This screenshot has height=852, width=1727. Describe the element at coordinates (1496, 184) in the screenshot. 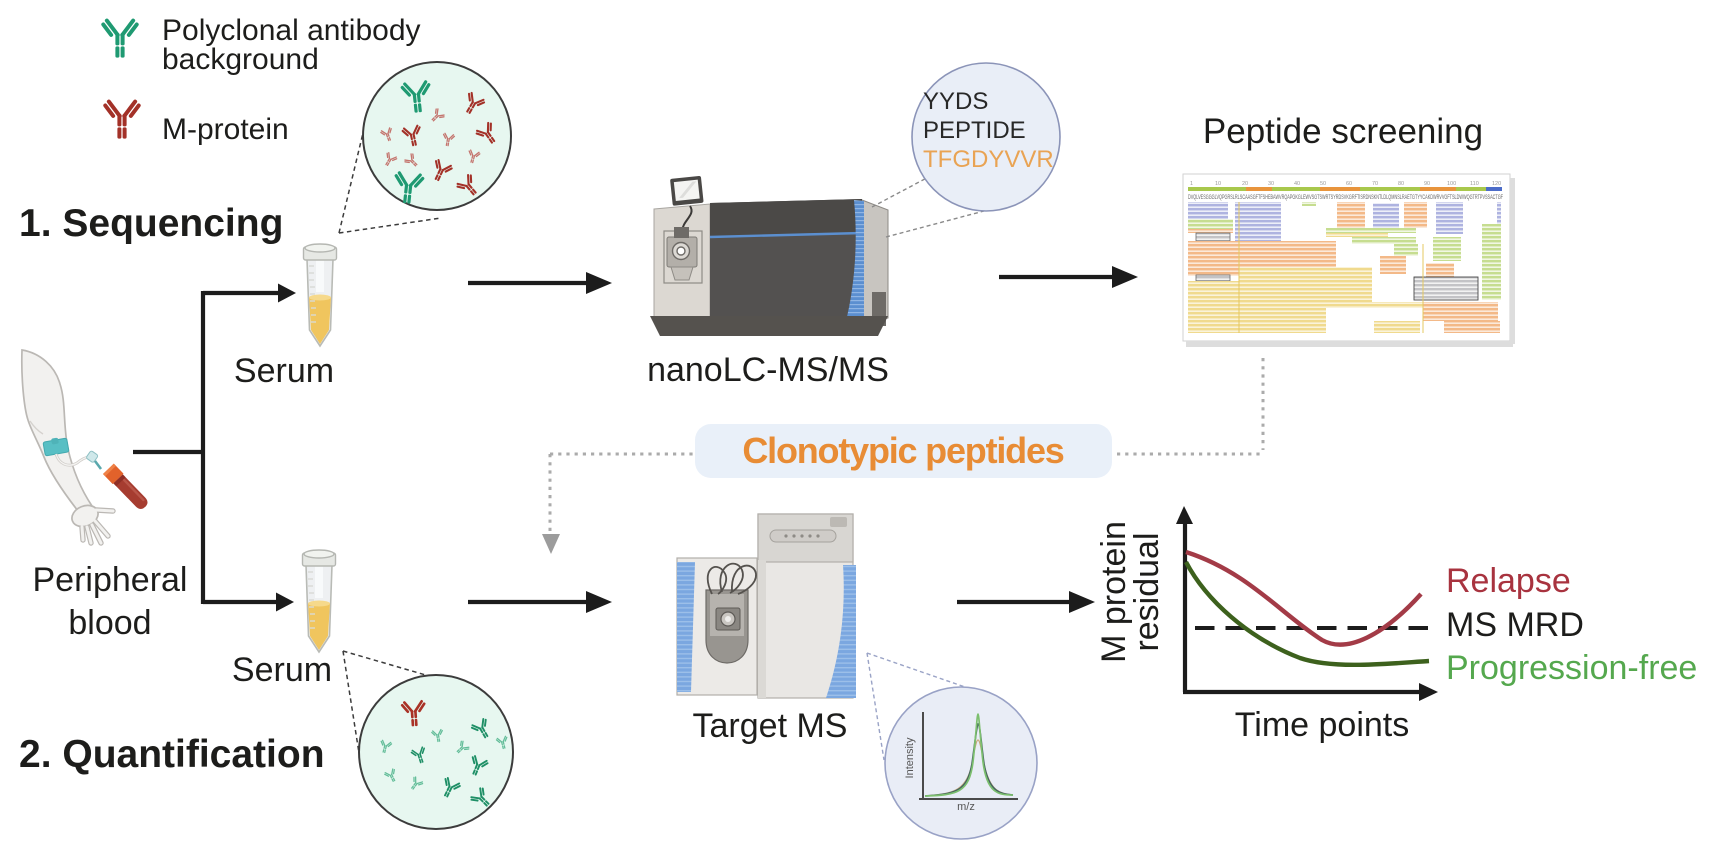

I see `svg-text: 120` at that location.